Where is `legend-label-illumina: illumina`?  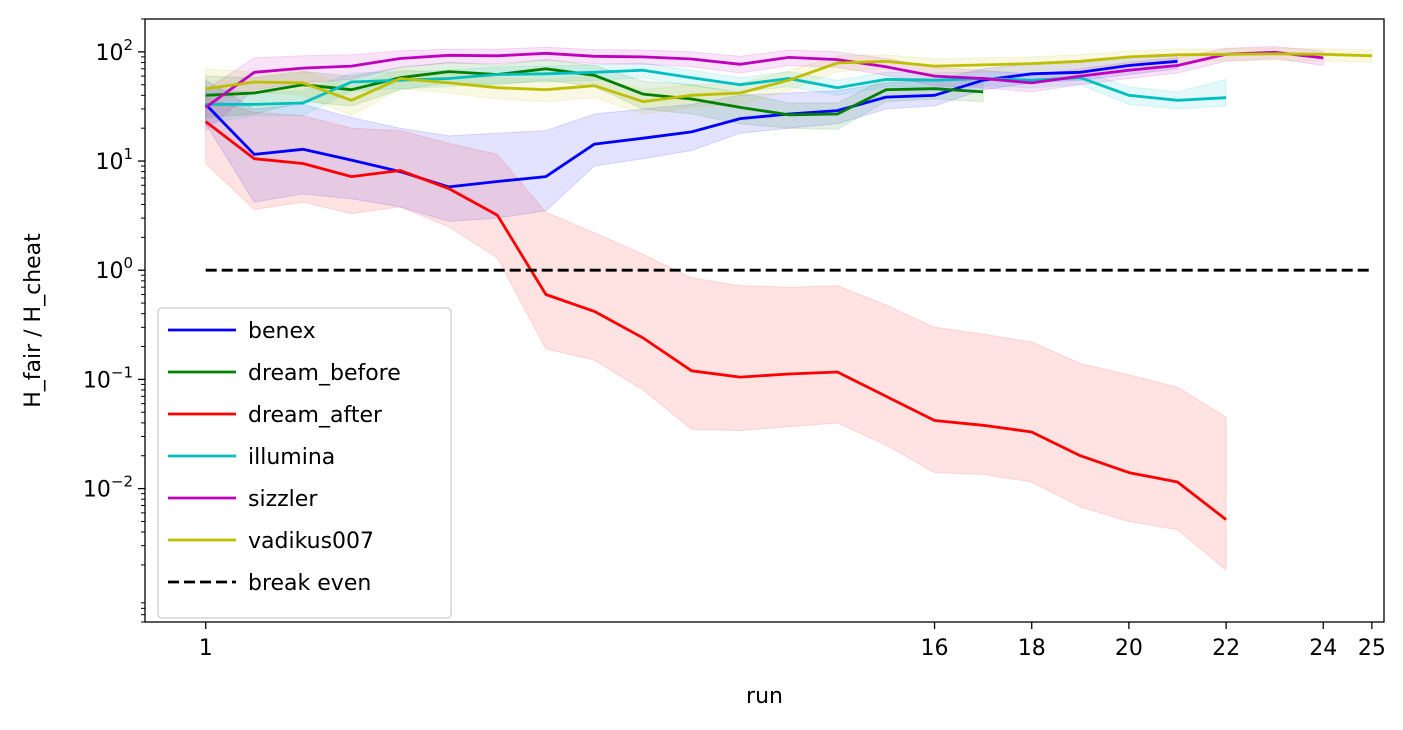 legend-label-illumina: illumina is located at coordinates (291, 457).